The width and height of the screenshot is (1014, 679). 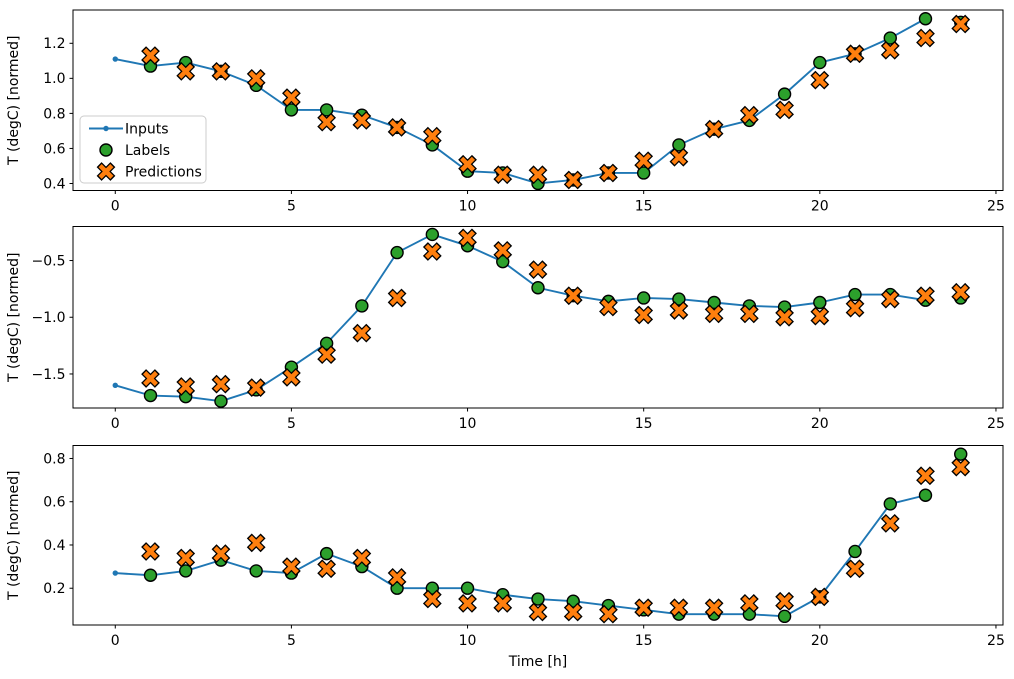 What do you see at coordinates (143, 149) in the screenshot?
I see `legend: Inputs Labels Predictions` at bounding box center [143, 149].